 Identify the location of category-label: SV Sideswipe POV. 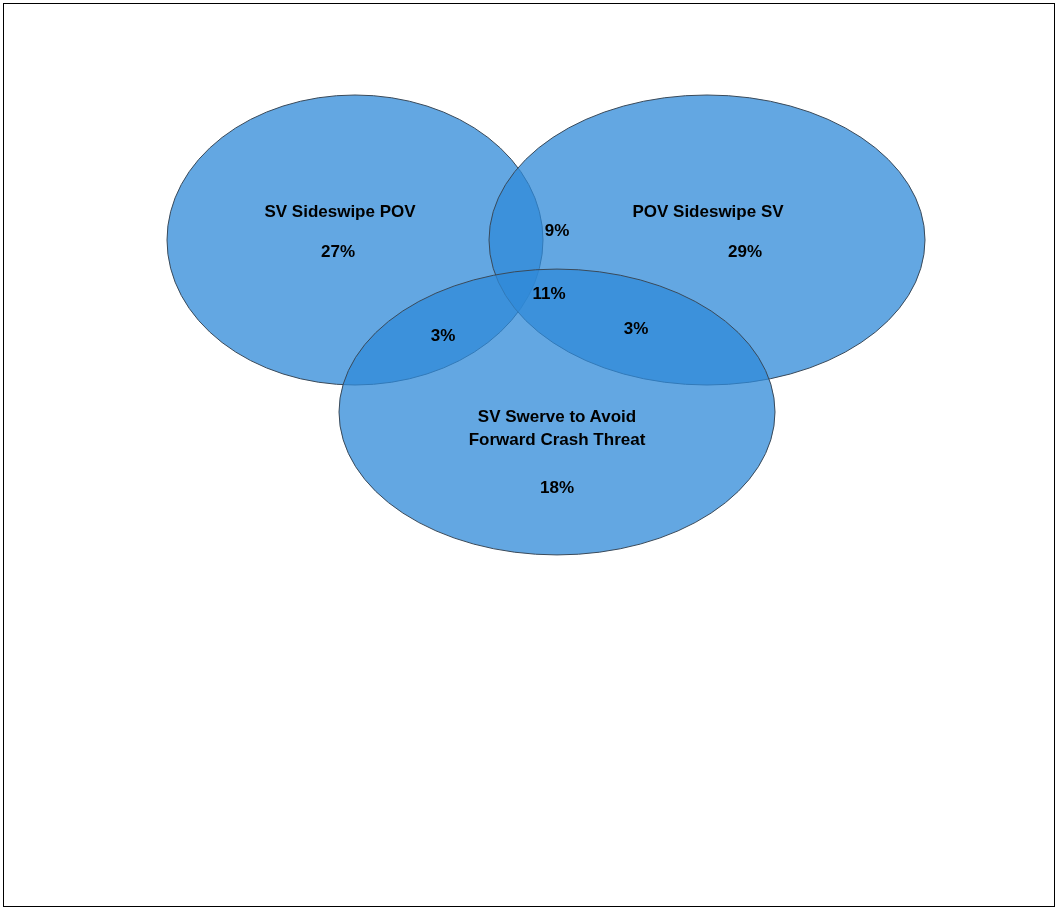
(340, 211).